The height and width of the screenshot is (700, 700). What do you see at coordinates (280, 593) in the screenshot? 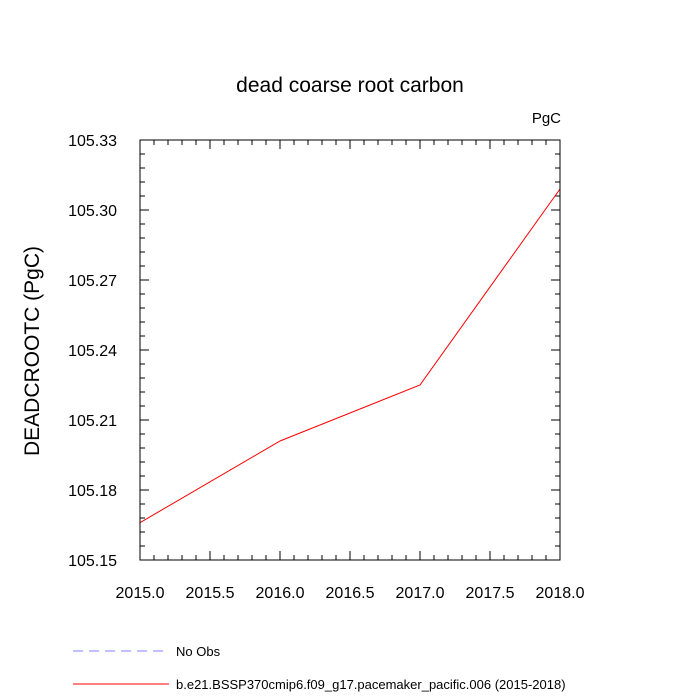
I see `x-tick-label: 2016.0` at bounding box center [280, 593].